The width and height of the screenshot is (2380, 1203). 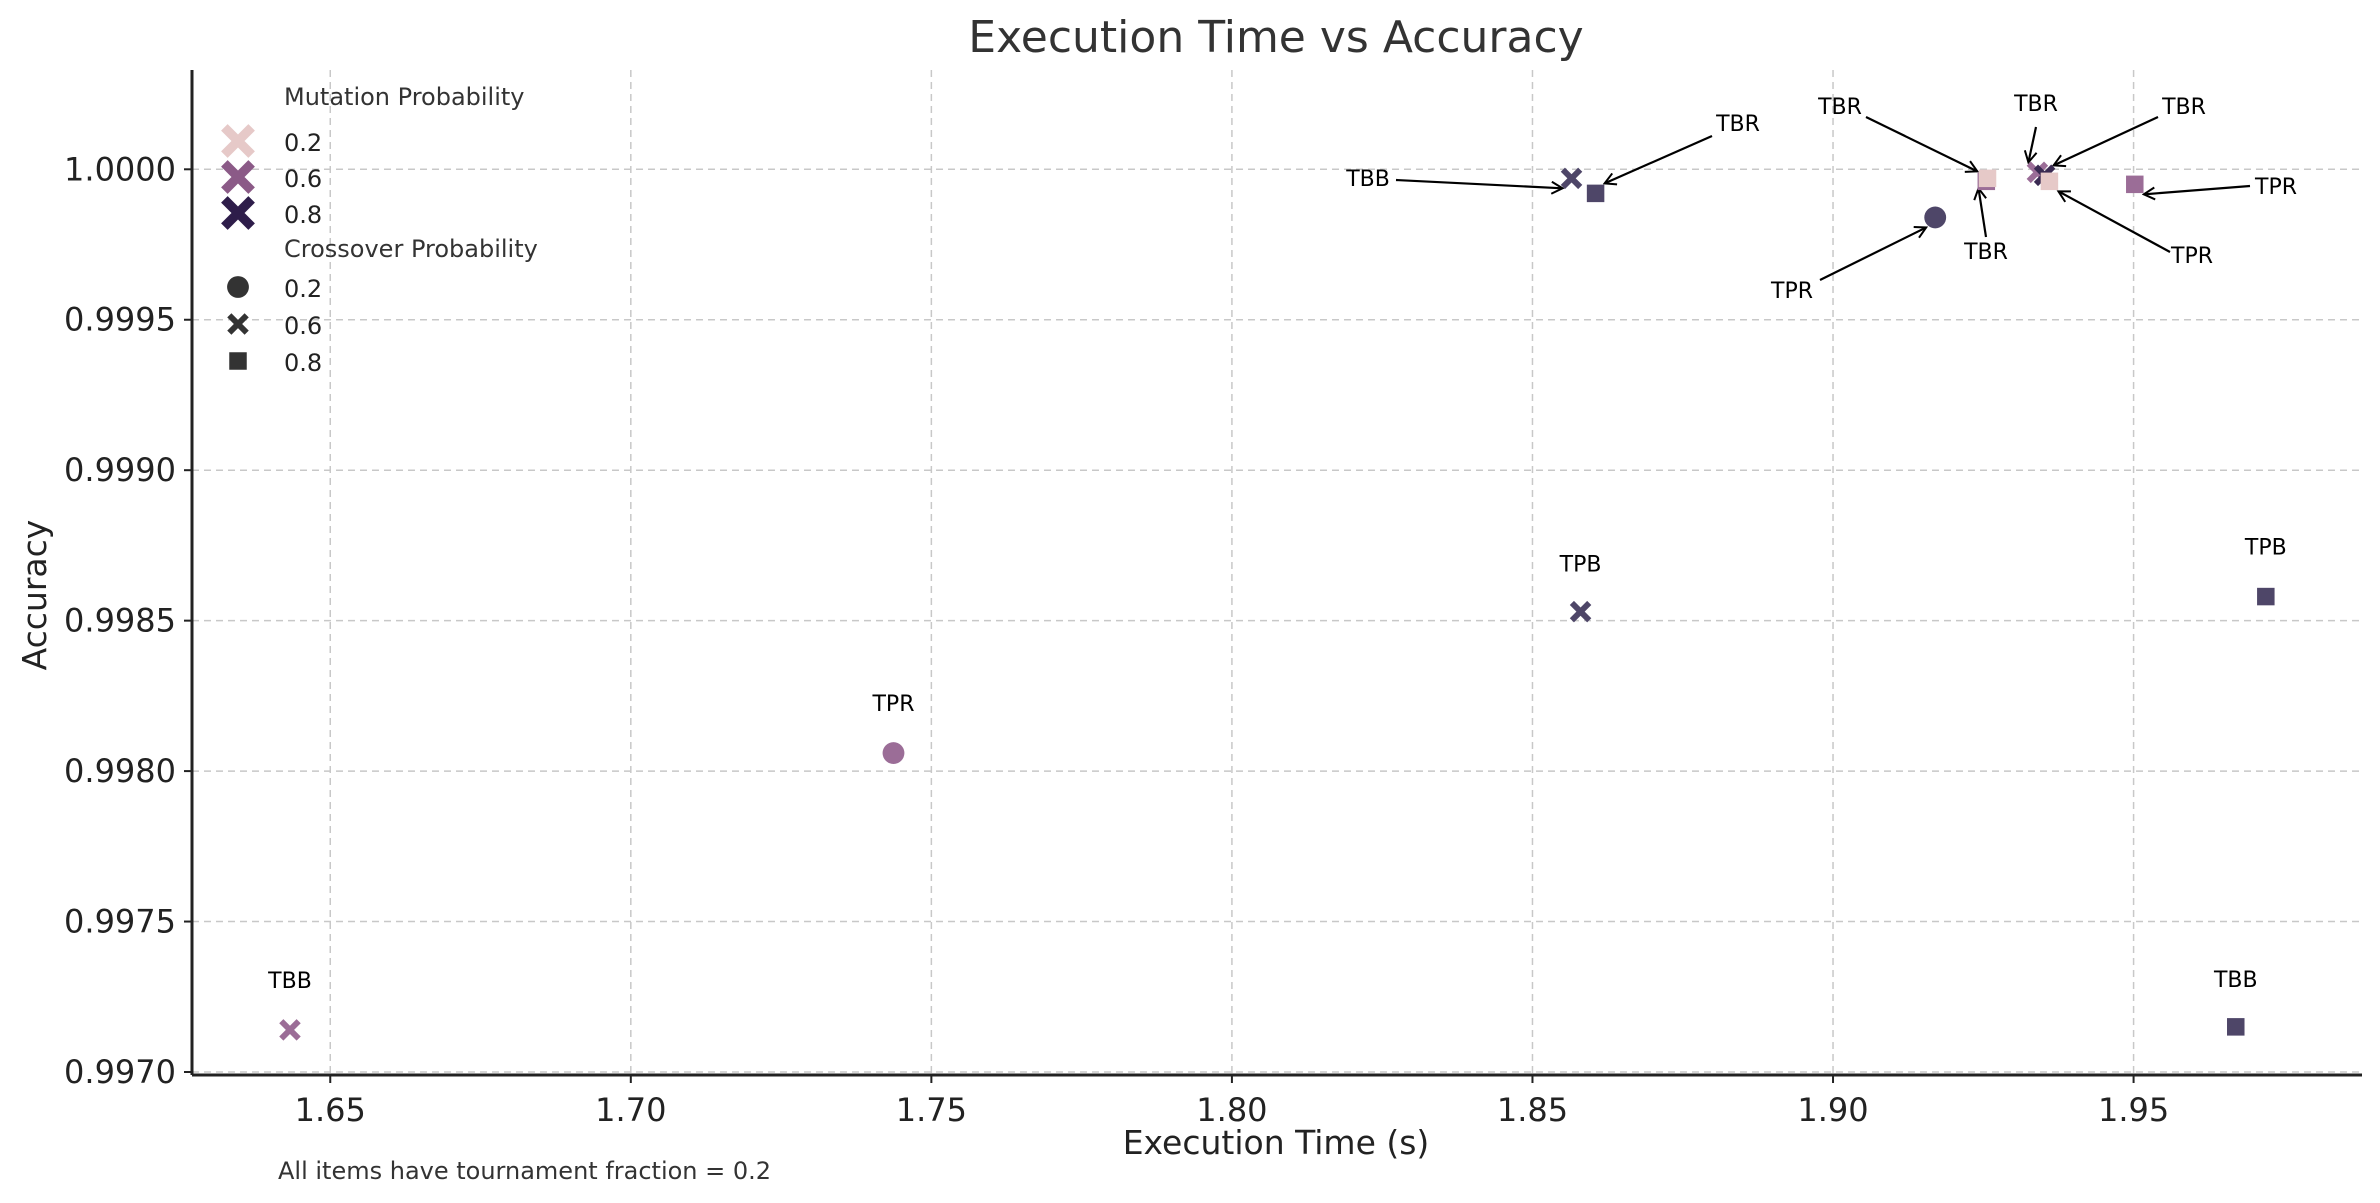 What do you see at coordinates (120, 320) in the screenshot?
I see `y-tick-label: 0.9995` at bounding box center [120, 320].